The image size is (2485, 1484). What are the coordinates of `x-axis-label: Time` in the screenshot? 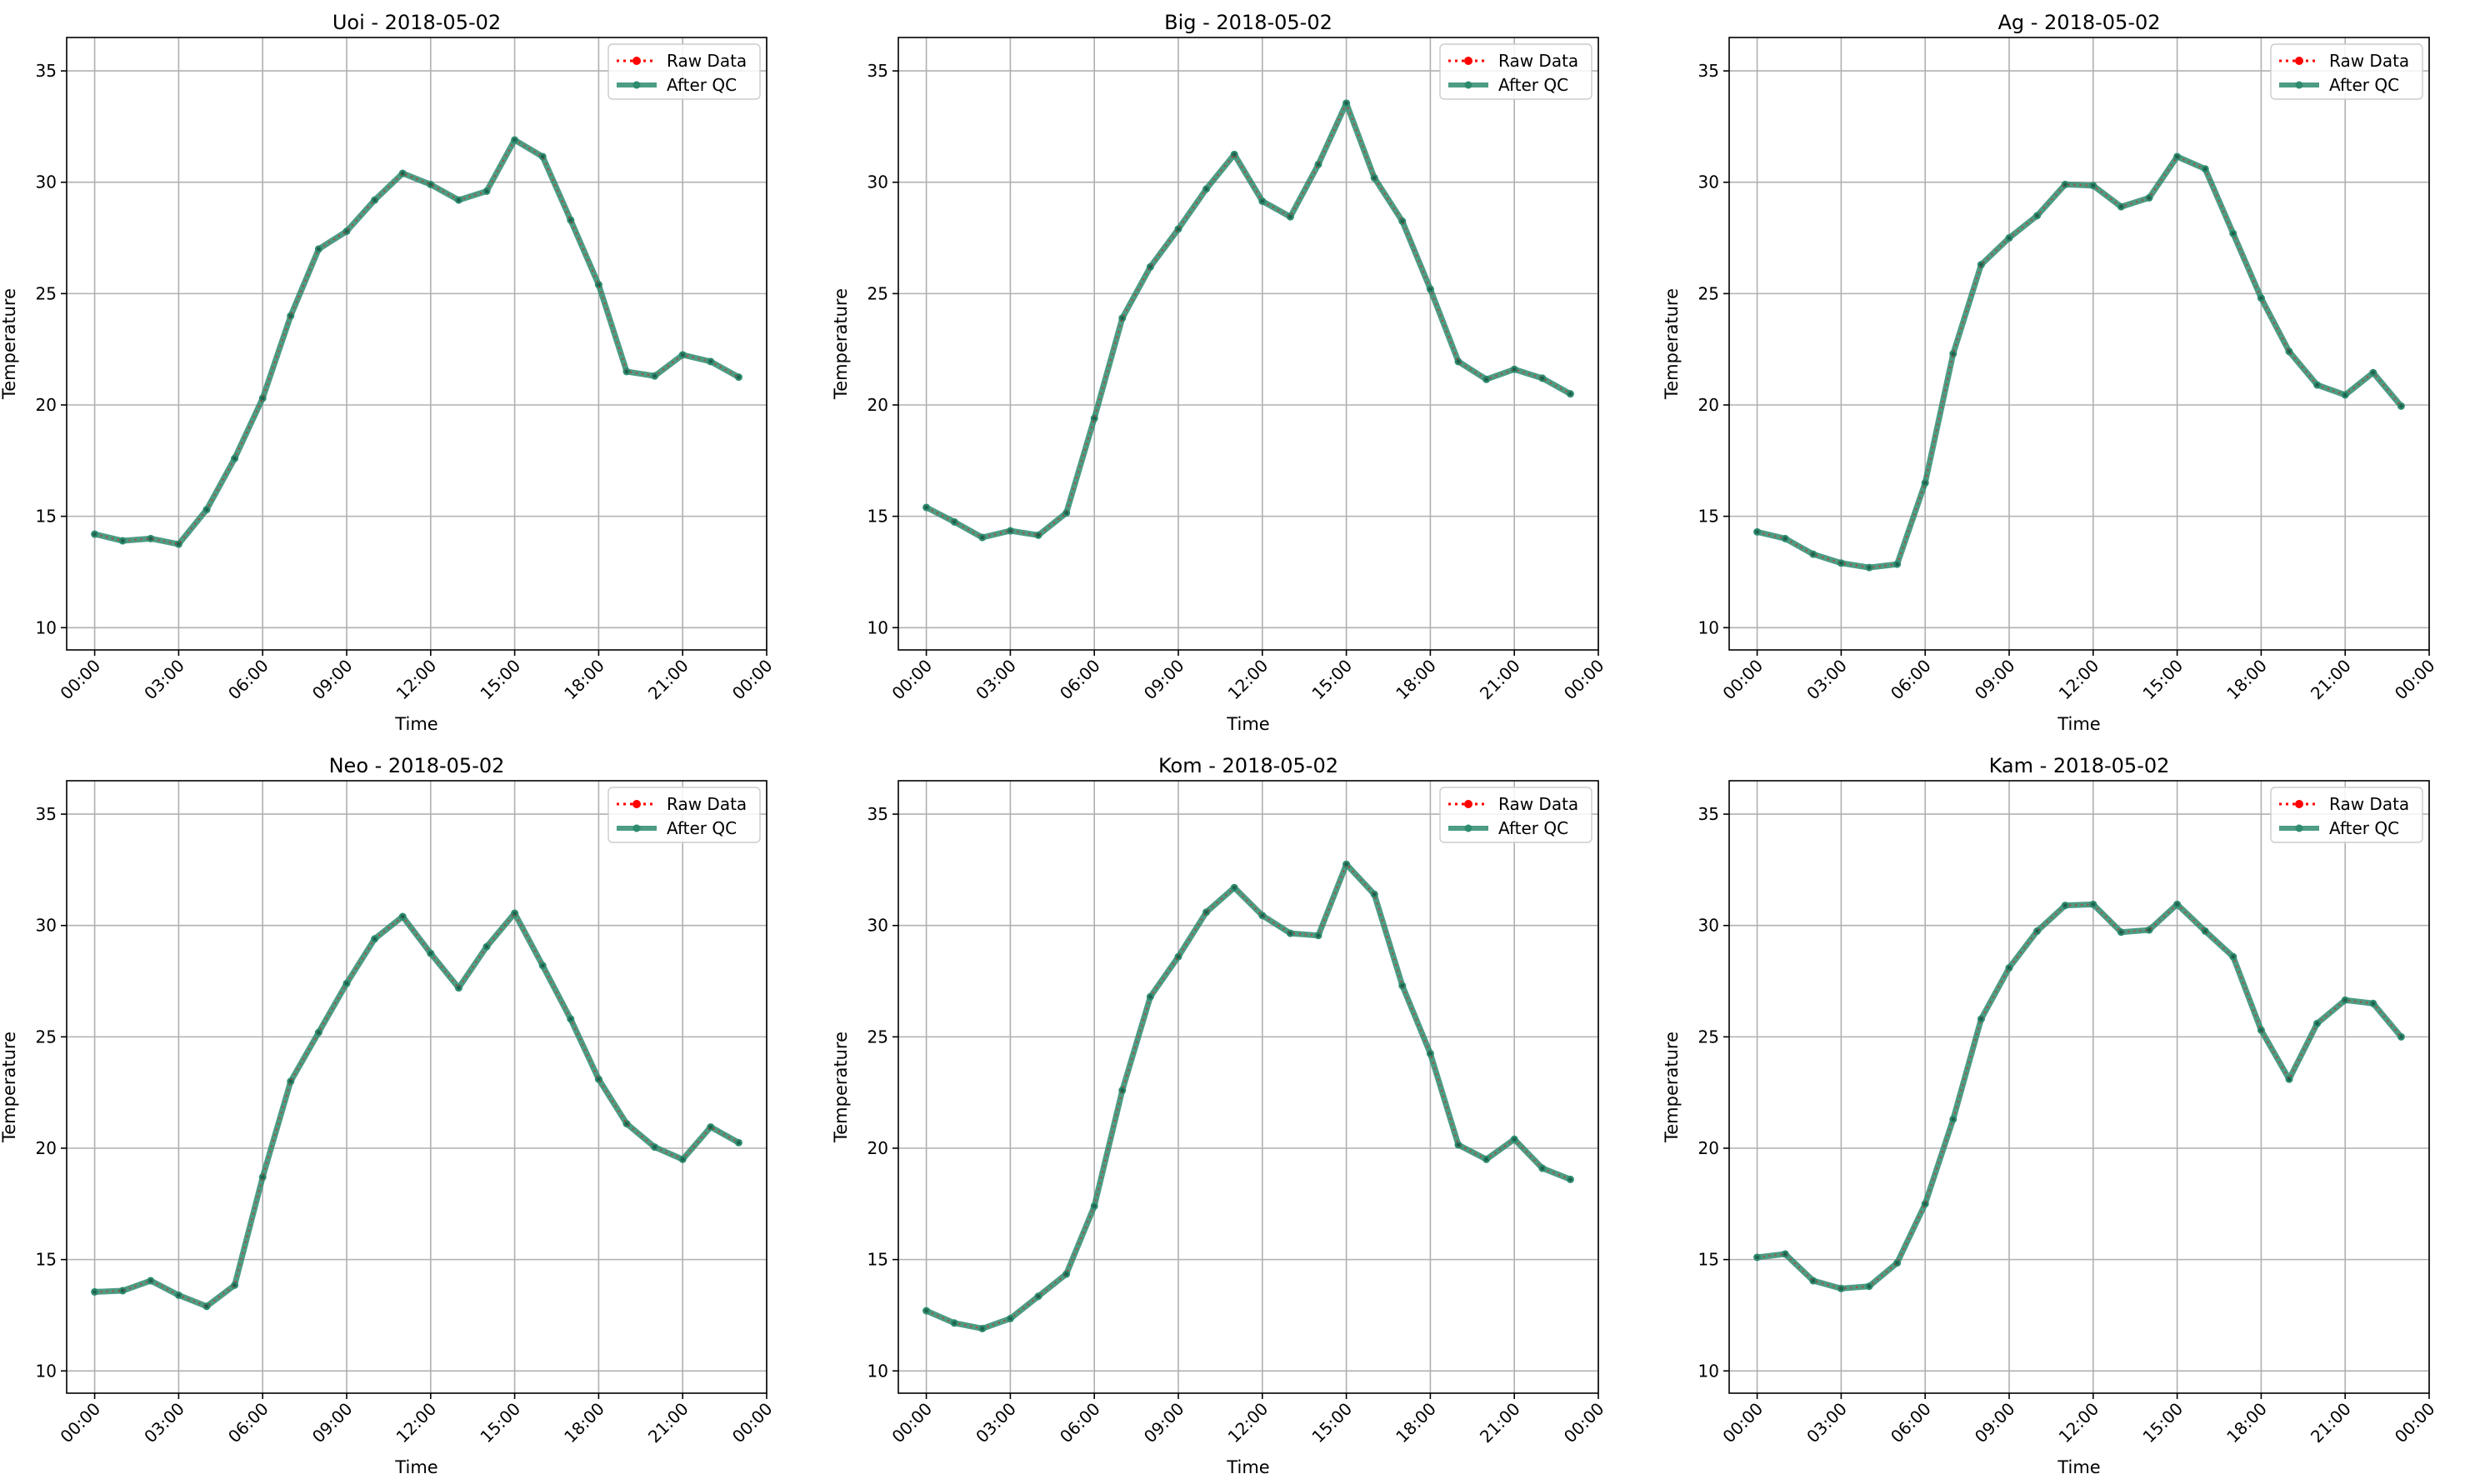 It's located at (1247, 724).